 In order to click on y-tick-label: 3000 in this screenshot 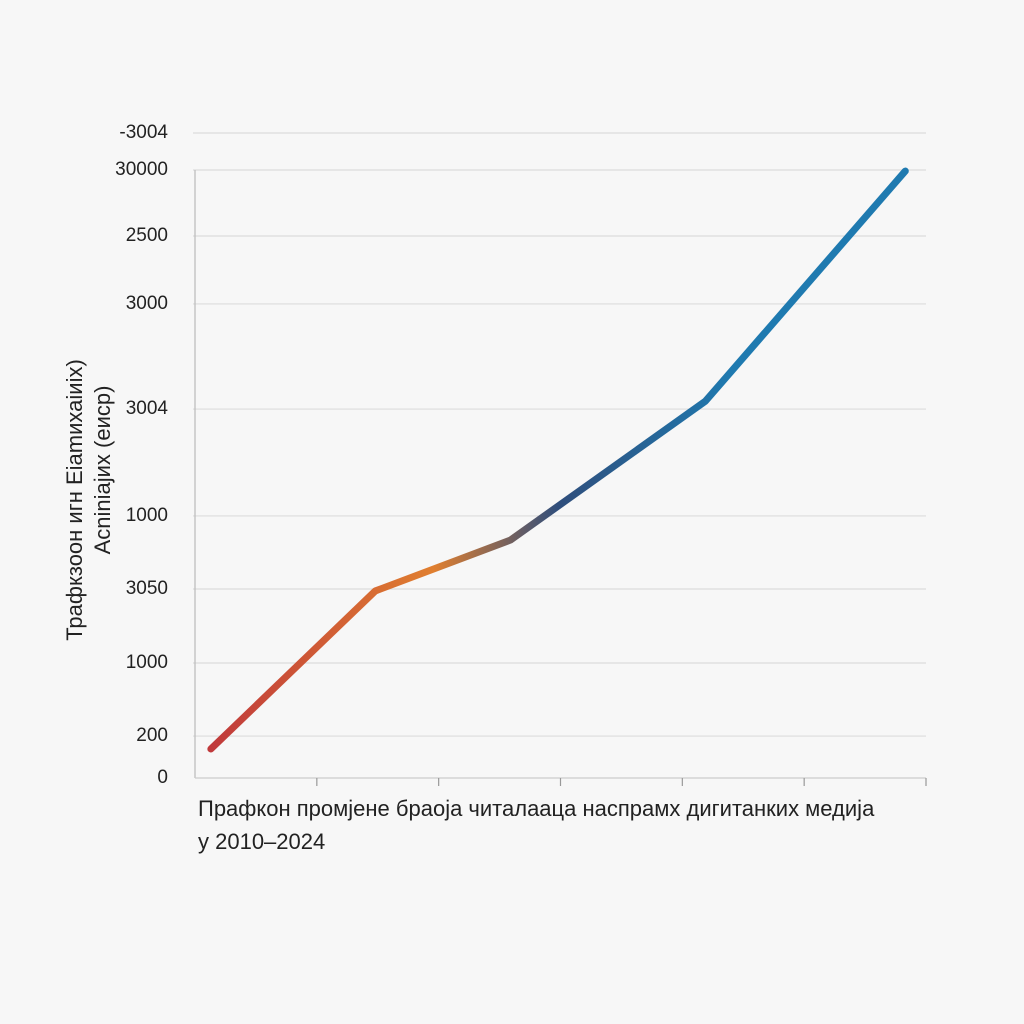, I will do `click(147, 303)`.